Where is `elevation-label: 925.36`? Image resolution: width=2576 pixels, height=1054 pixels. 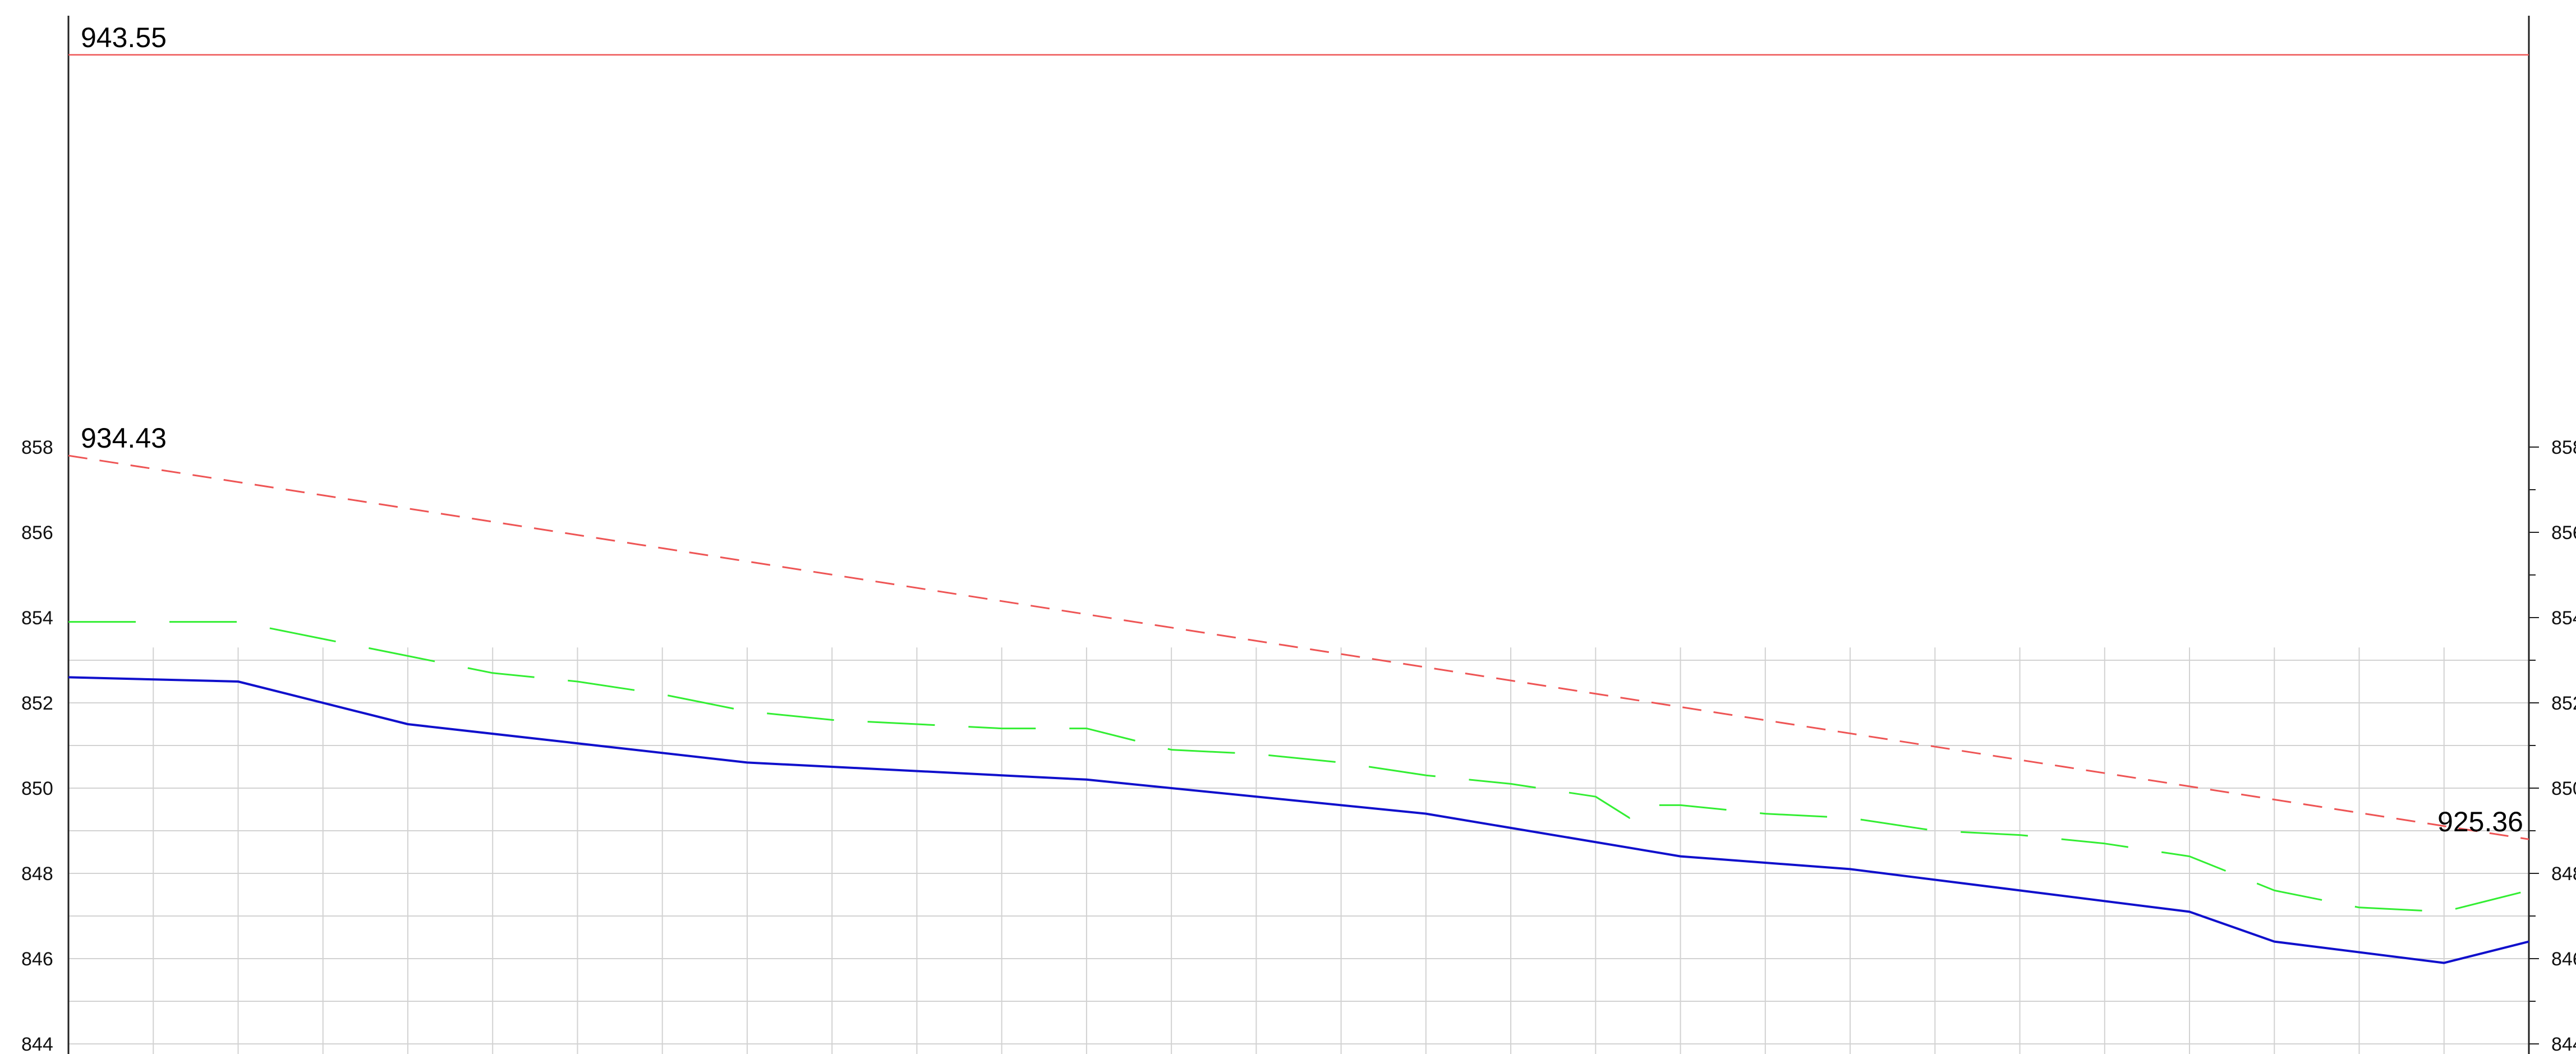 elevation-label: 925.36 is located at coordinates (2480, 821).